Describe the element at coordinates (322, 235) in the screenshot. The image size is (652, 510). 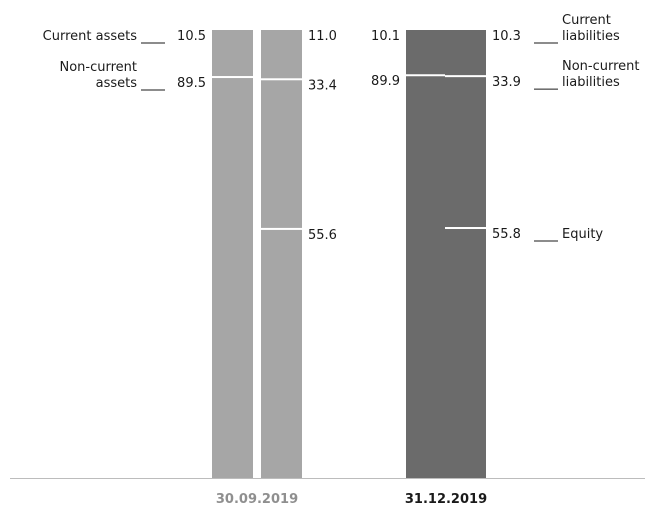
I see `value-label-equity-0: 55.6` at that location.